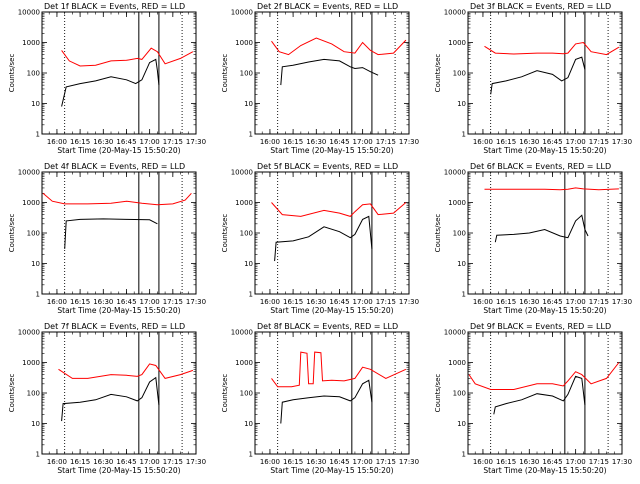  I want to click on panel-title: Det 9f BLACK = Events, RED = LLD, so click(540, 326).